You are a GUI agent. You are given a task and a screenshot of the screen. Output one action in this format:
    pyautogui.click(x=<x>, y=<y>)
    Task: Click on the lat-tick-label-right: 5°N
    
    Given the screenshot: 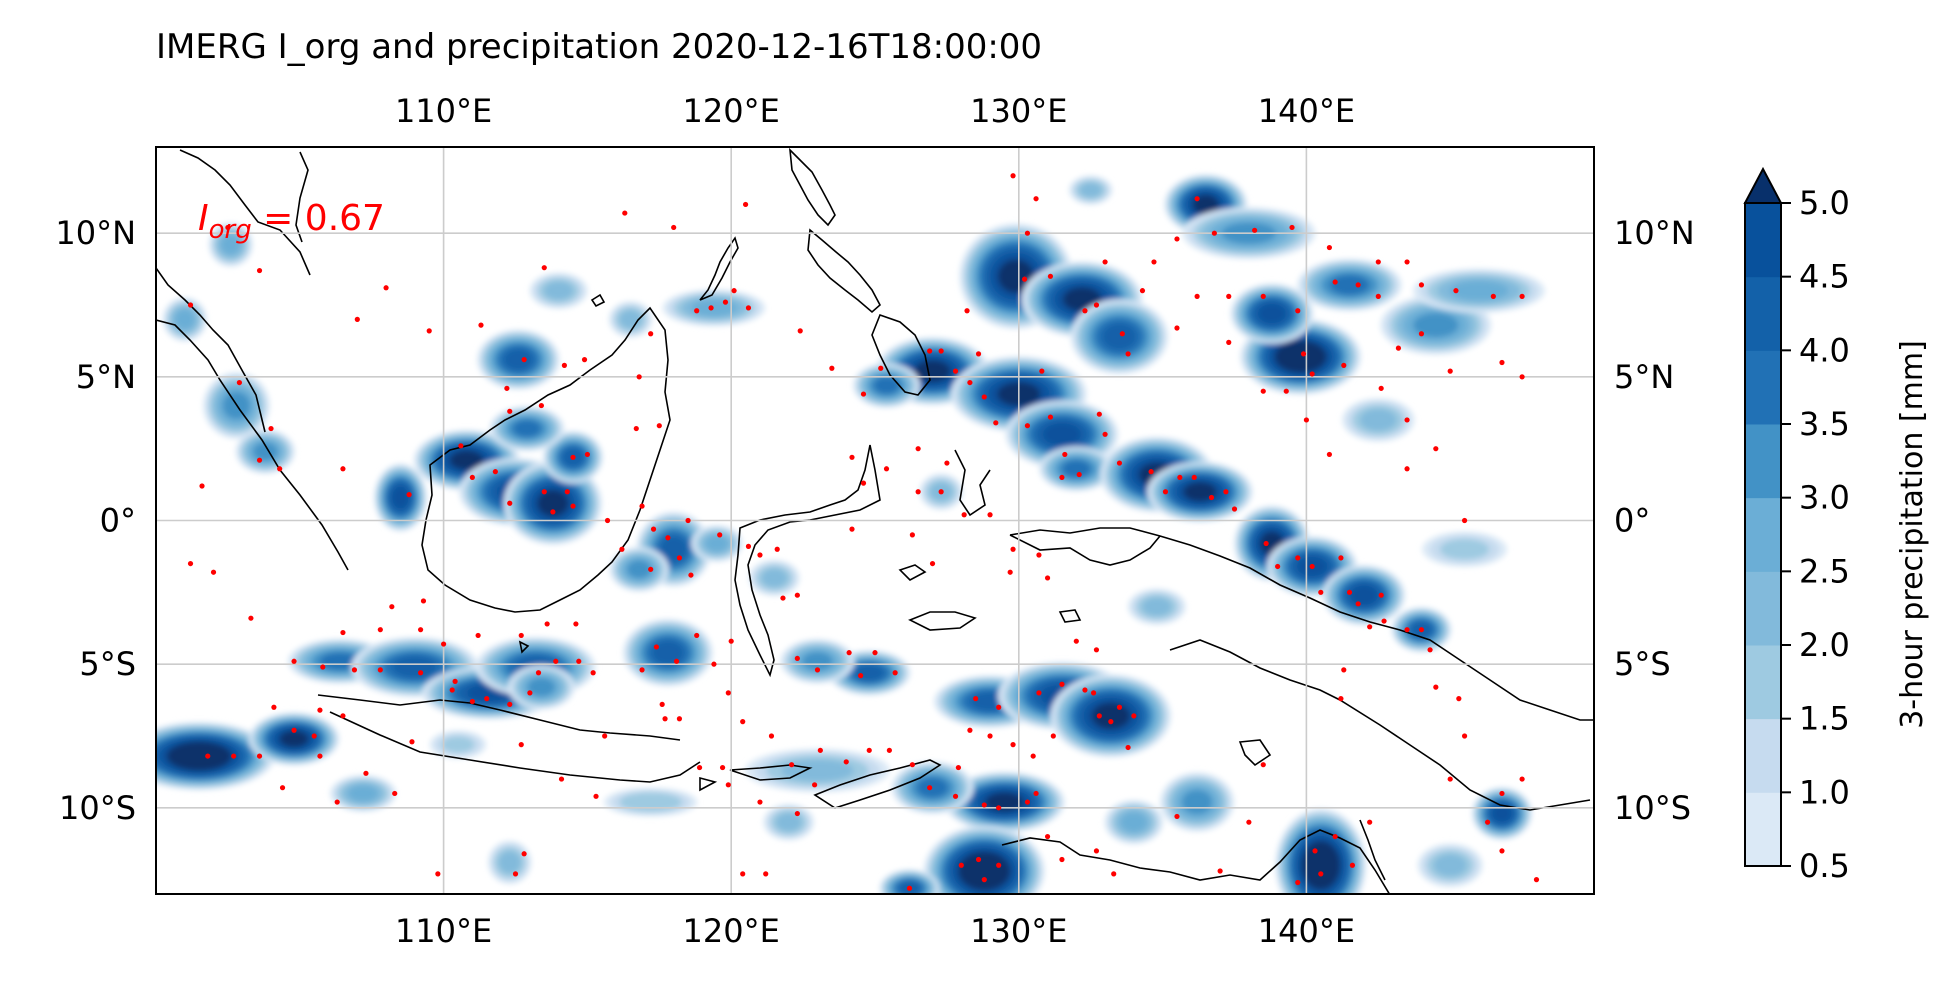 What is the action you would take?
    pyautogui.click(x=1644, y=377)
    